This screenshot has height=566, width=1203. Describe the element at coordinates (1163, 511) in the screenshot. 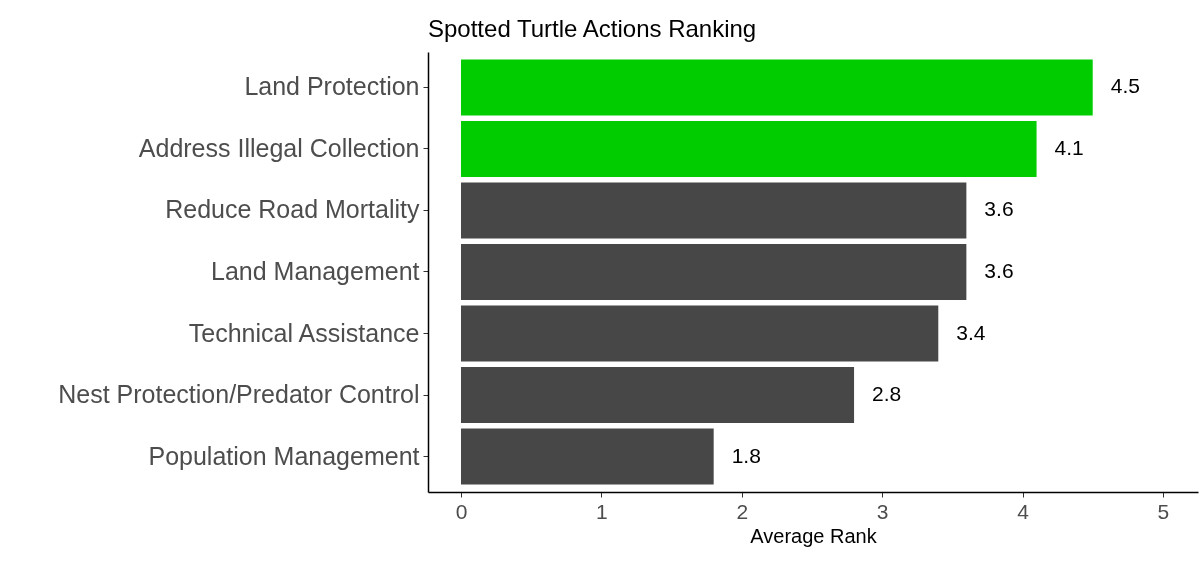

I see `x-tick-label: 5` at that location.